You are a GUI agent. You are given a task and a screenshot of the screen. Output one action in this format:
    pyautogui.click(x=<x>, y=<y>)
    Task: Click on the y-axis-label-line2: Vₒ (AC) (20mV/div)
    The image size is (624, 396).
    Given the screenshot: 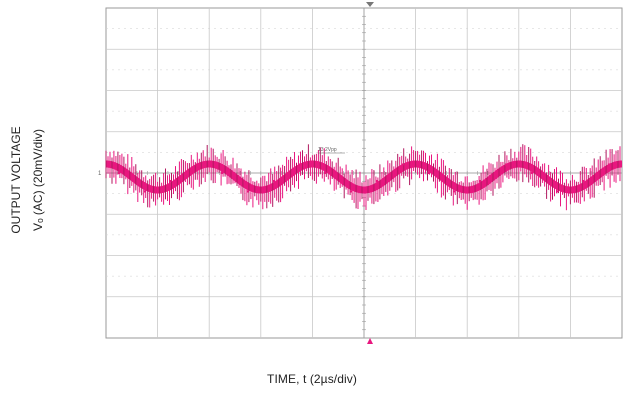 What is the action you would take?
    pyautogui.click(x=38, y=180)
    